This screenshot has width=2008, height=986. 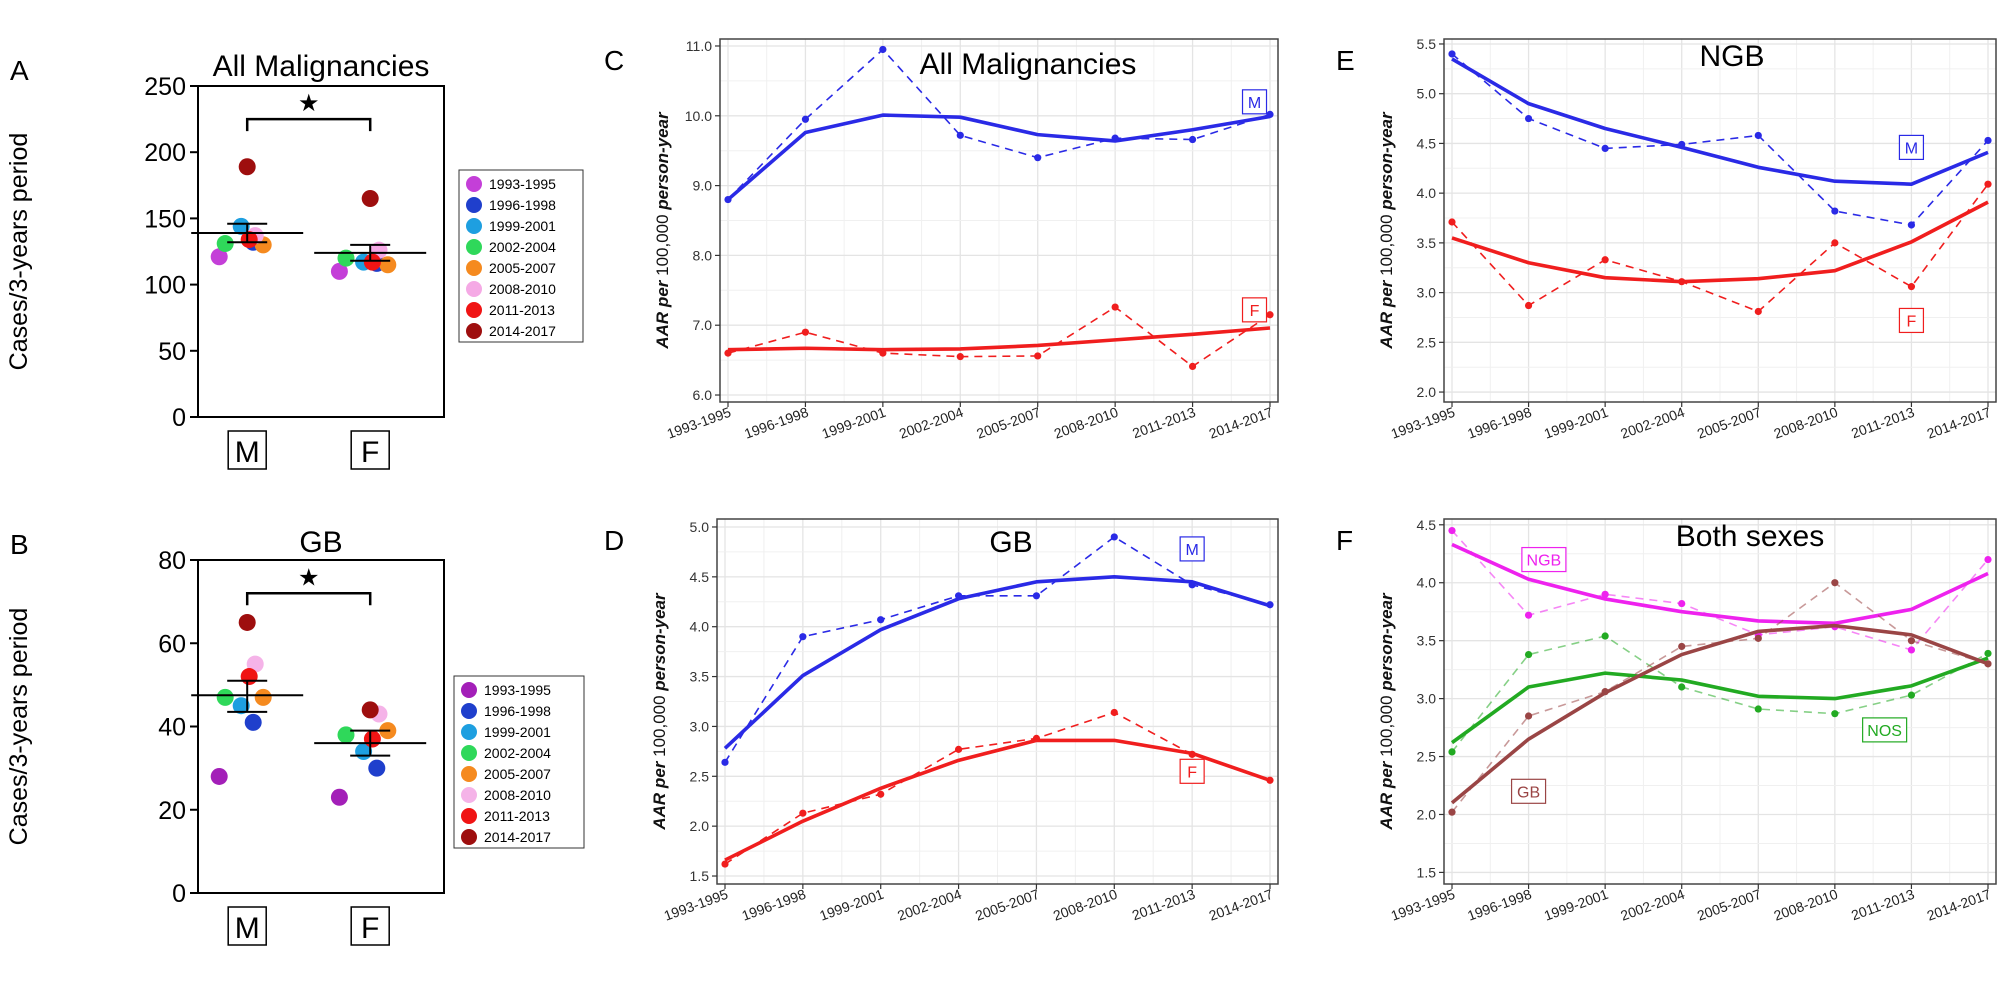 I want to click on series-nos: NOS, so click(x=1720, y=694).